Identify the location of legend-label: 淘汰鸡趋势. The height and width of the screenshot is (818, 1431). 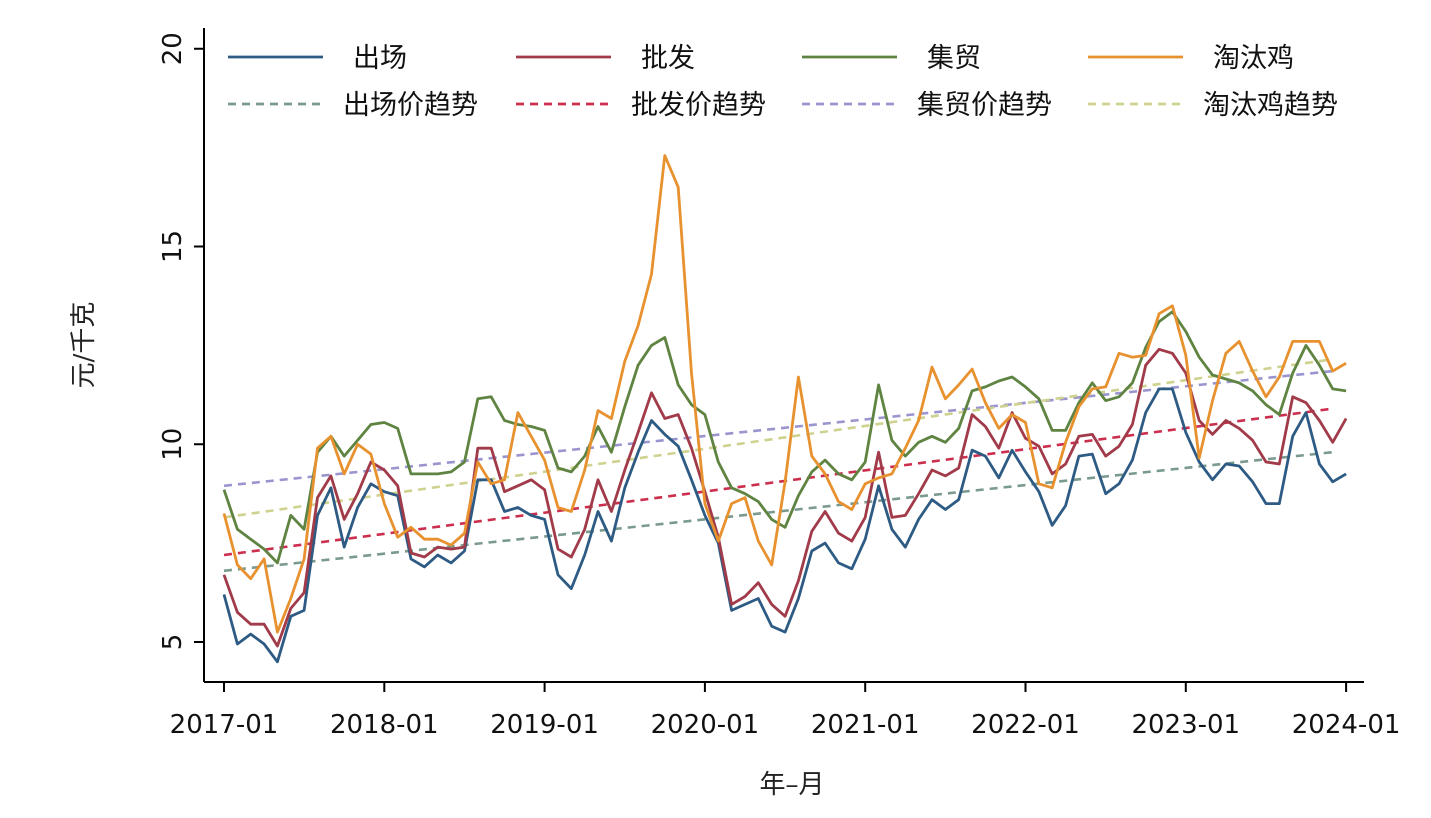
(1270, 105).